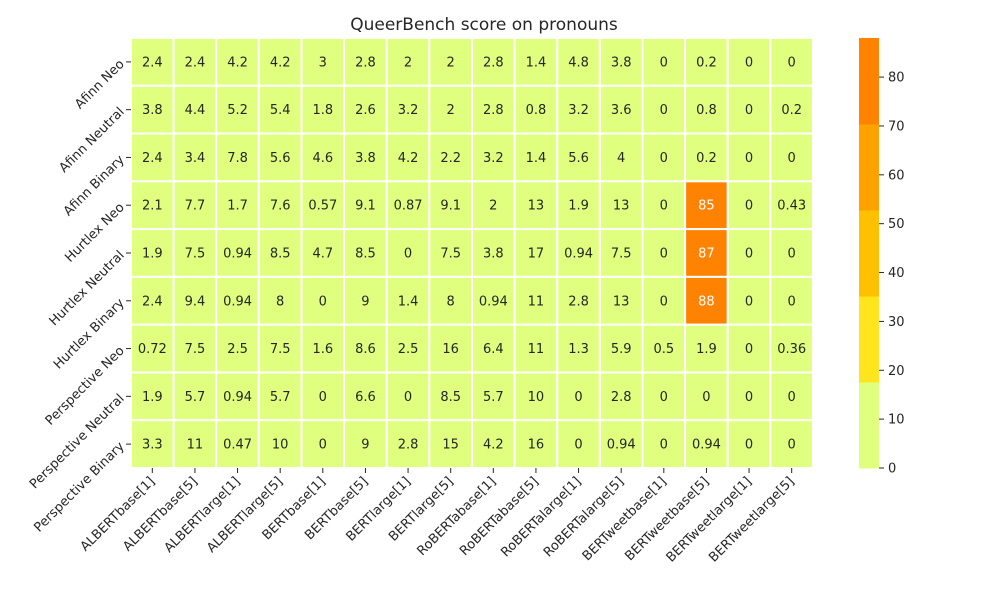  Describe the element at coordinates (237, 158) in the screenshot. I see `cell-value-label: 7.8` at that location.